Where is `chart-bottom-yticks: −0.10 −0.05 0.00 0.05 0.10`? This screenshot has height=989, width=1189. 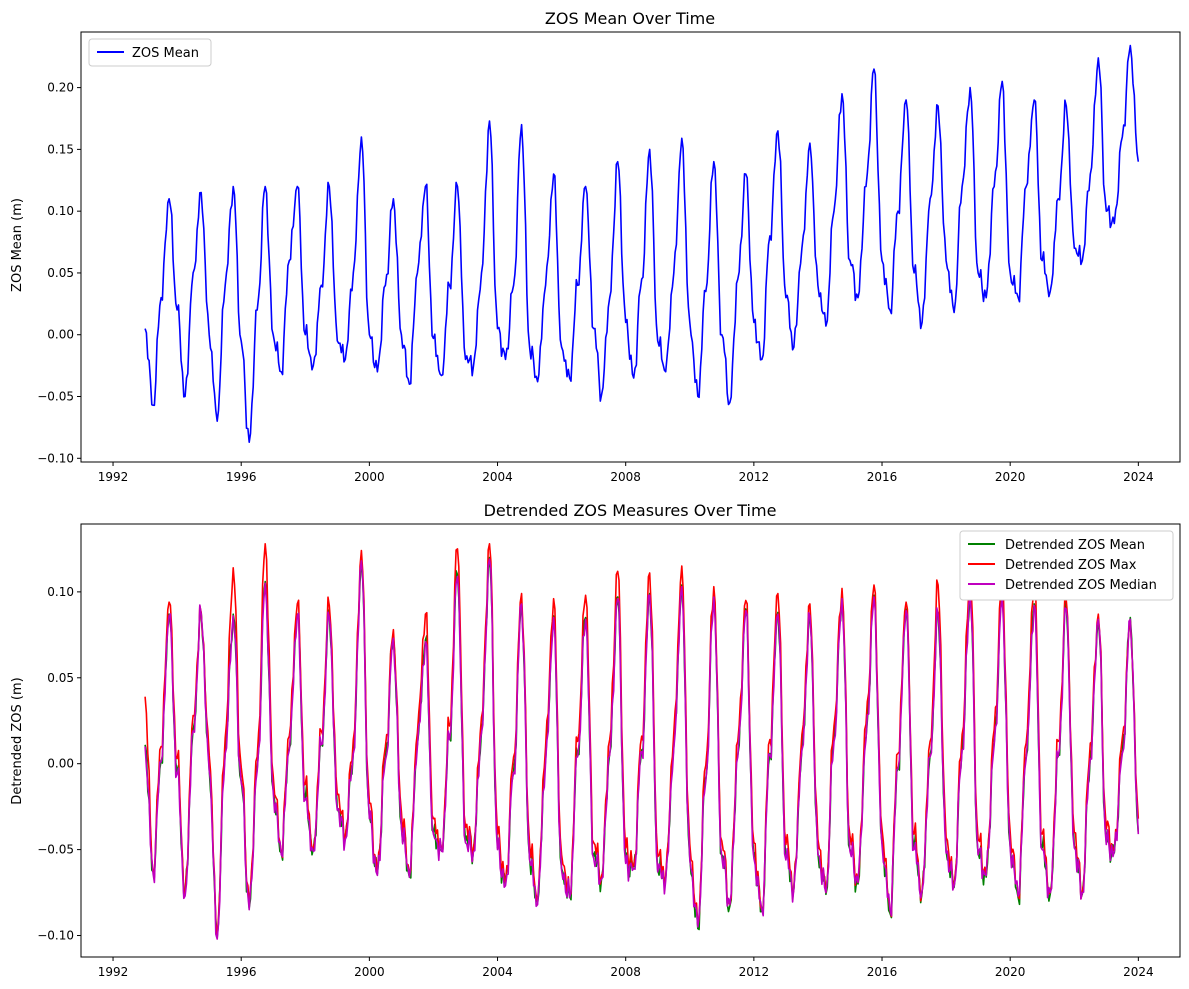 chart-bottom-yticks: −0.10 −0.05 0.00 0.05 0.10 is located at coordinates (59, 764).